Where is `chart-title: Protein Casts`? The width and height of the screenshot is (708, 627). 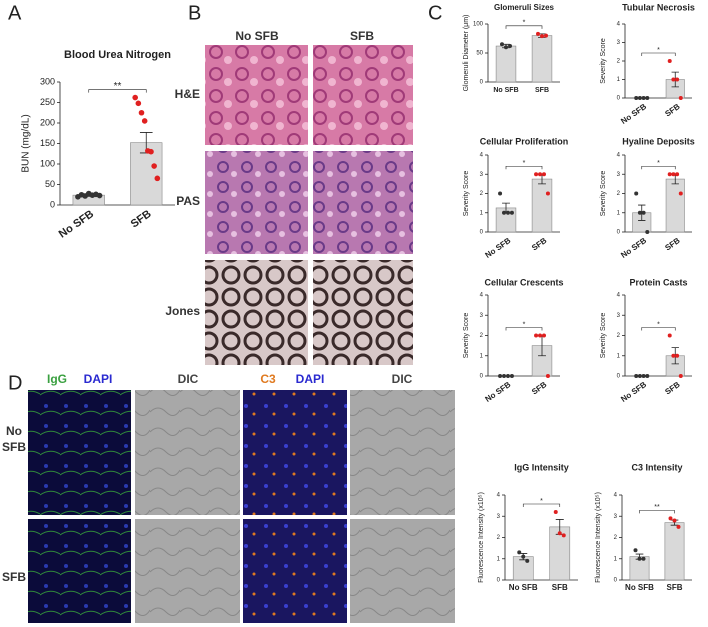
chart-title: Protein Casts is located at coordinates (658, 282).